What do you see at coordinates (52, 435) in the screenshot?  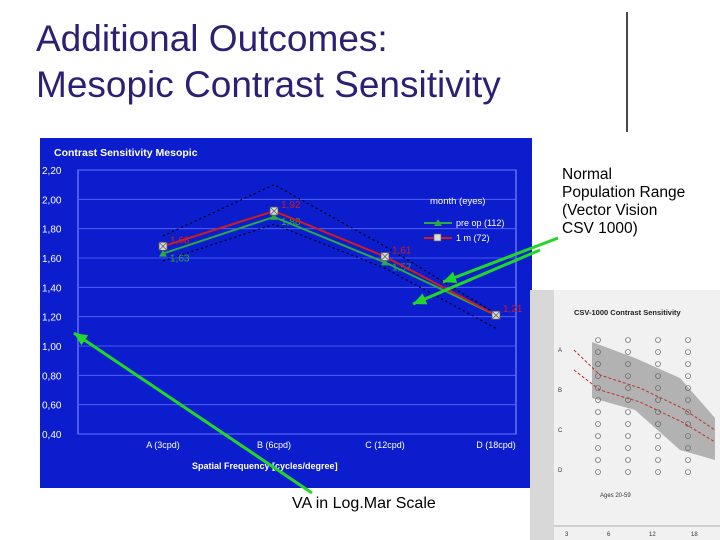 I see `y-tick-label: 0,40` at bounding box center [52, 435].